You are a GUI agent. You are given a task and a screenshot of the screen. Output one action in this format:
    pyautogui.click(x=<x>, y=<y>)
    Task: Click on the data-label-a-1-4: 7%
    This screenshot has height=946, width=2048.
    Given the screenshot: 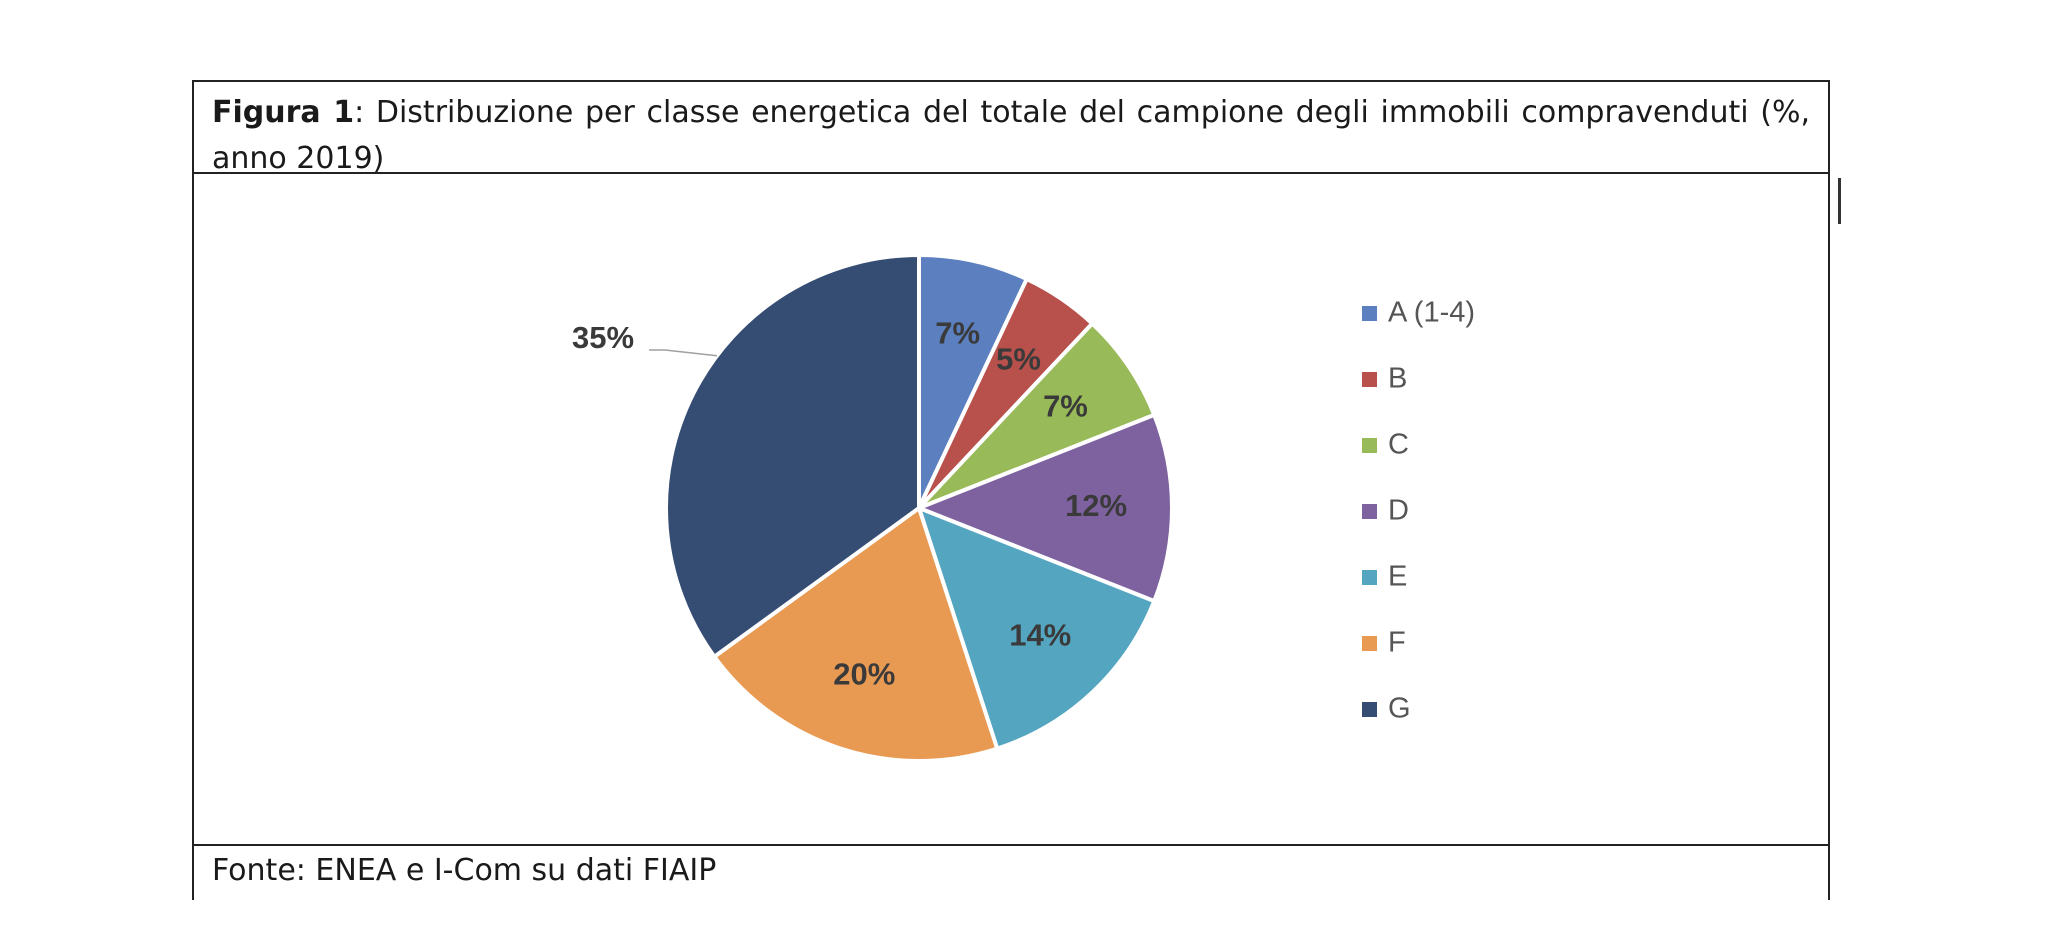 What is the action you would take?
    pyautogui.click(x=957, y=332)
    